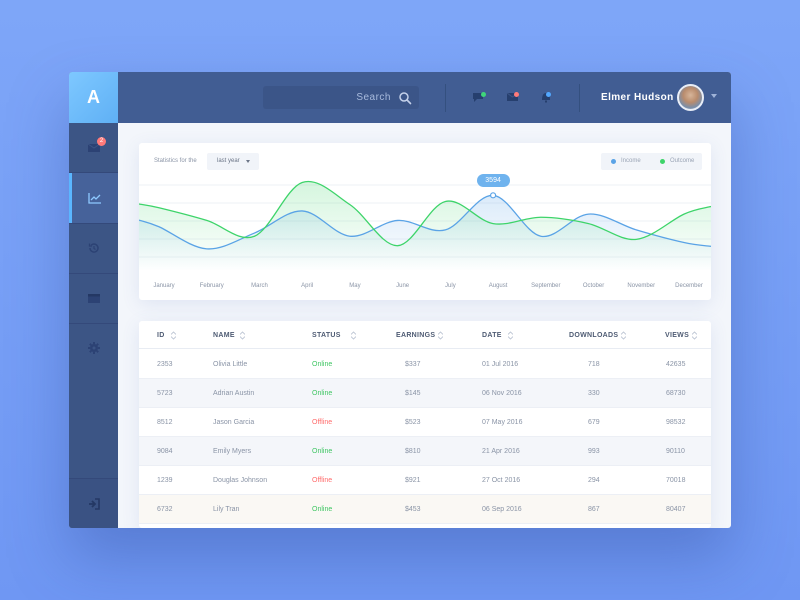 This screenshot has width=800, height=600. Describe the element at coordinates (594, 480) in the screenshot. I see `cell-downloads: 294` at that location.